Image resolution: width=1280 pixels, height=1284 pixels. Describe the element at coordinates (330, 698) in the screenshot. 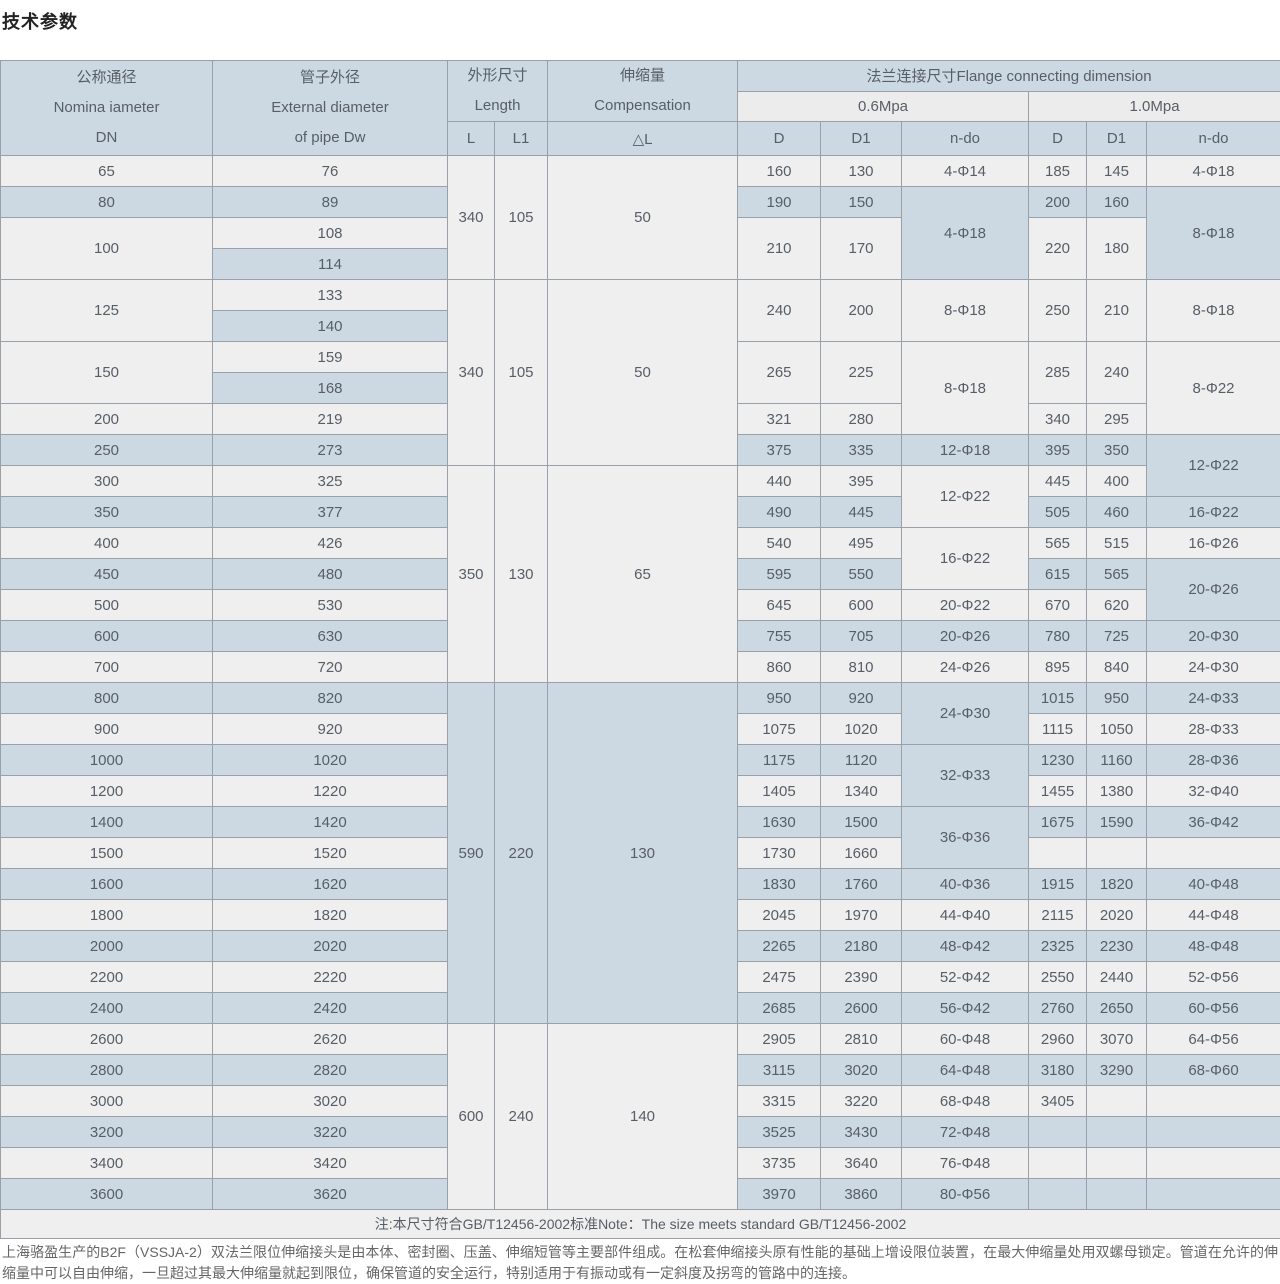

I see `cell: 820` at that location.